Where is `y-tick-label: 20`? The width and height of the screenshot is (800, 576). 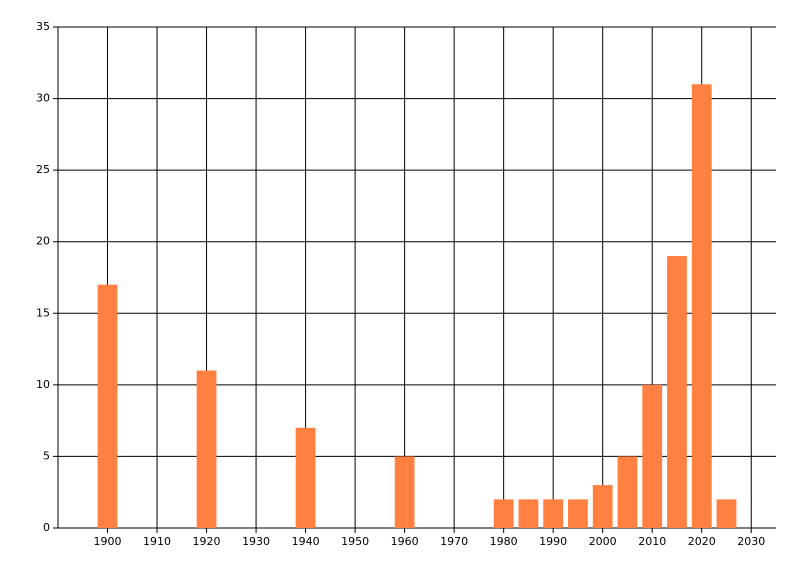 y-tick-label: 20 is located at coordinates (43, 241).